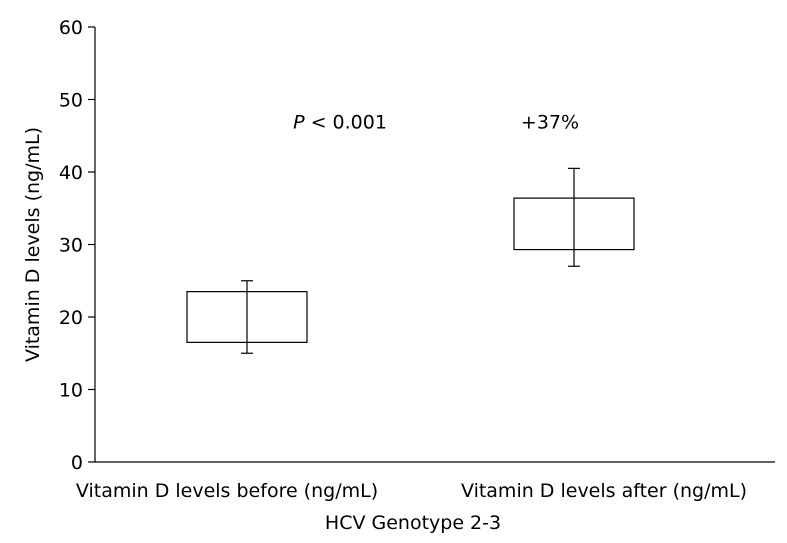 The width and height of the screenshot is (787, 543). Describe the element at coordinates (436, 122) in the screenshot. I see `annotations: P < 0.001 +37%` at that location.